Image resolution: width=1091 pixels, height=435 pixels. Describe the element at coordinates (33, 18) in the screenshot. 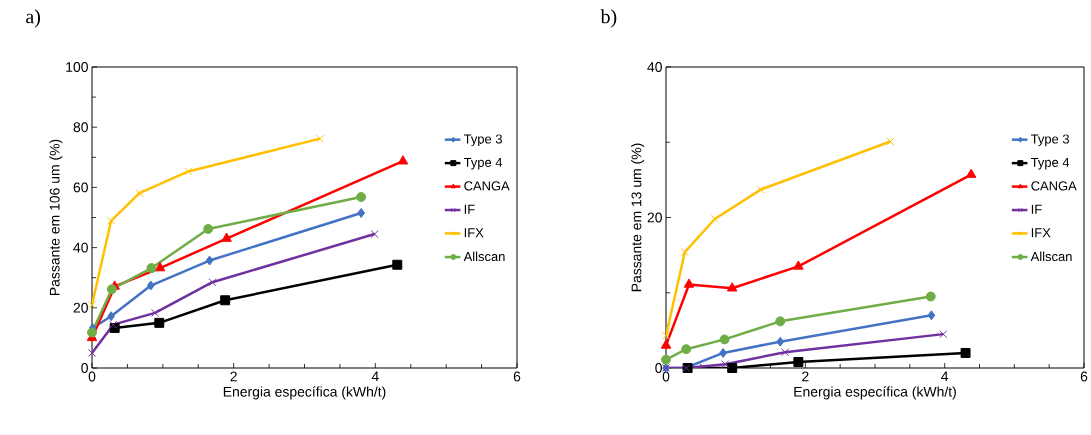

I see `chart-title: a)` at that location.